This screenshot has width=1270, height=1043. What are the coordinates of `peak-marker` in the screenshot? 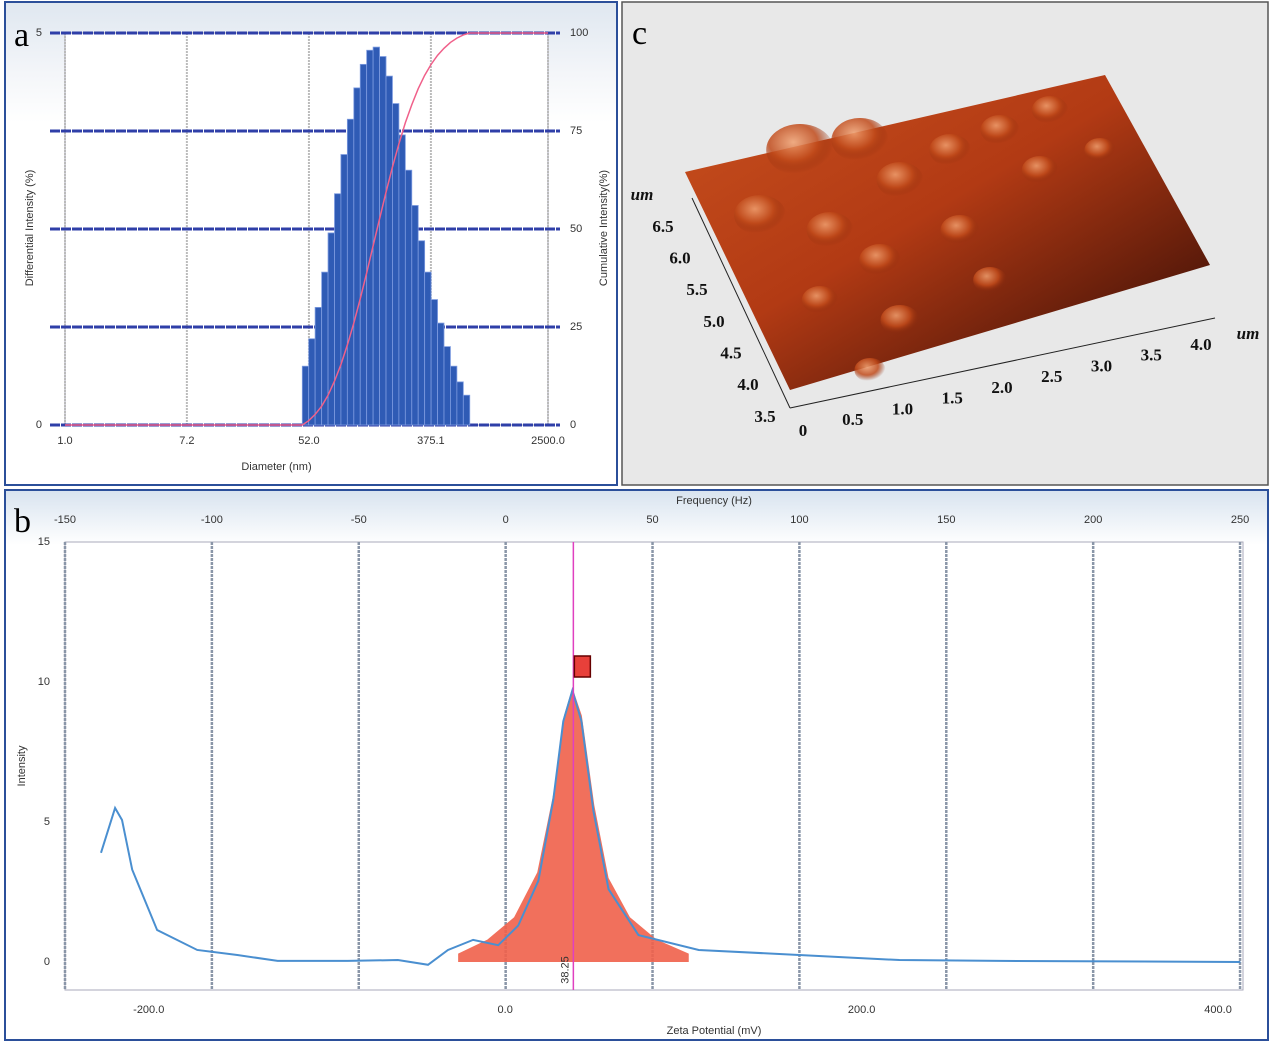 It's located at (582, 666).